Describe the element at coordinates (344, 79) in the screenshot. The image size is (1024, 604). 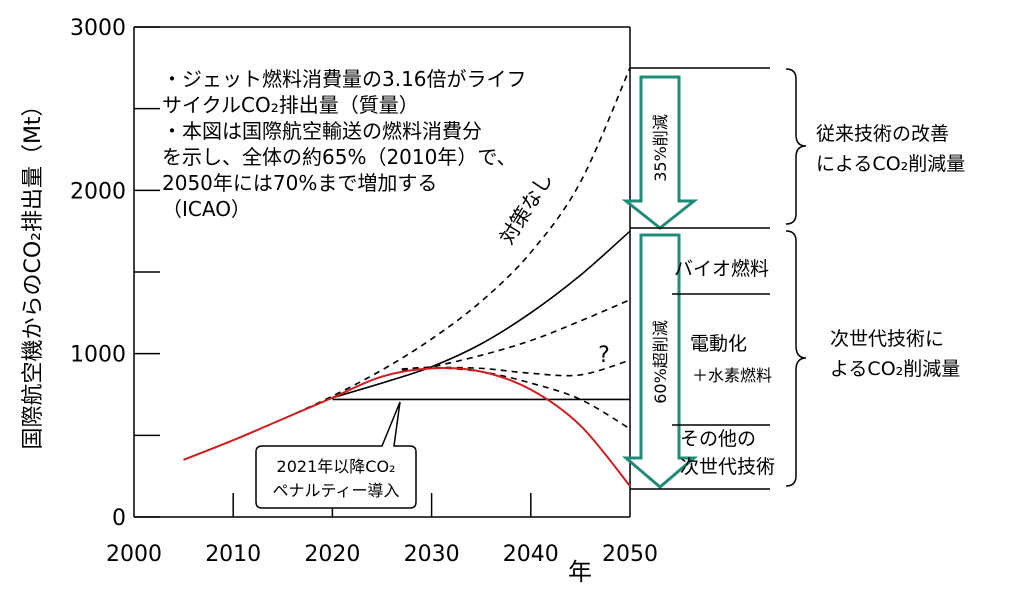
I see `note-line: ・ジェット燃料消費量の3.16倍がライフ` at that location.